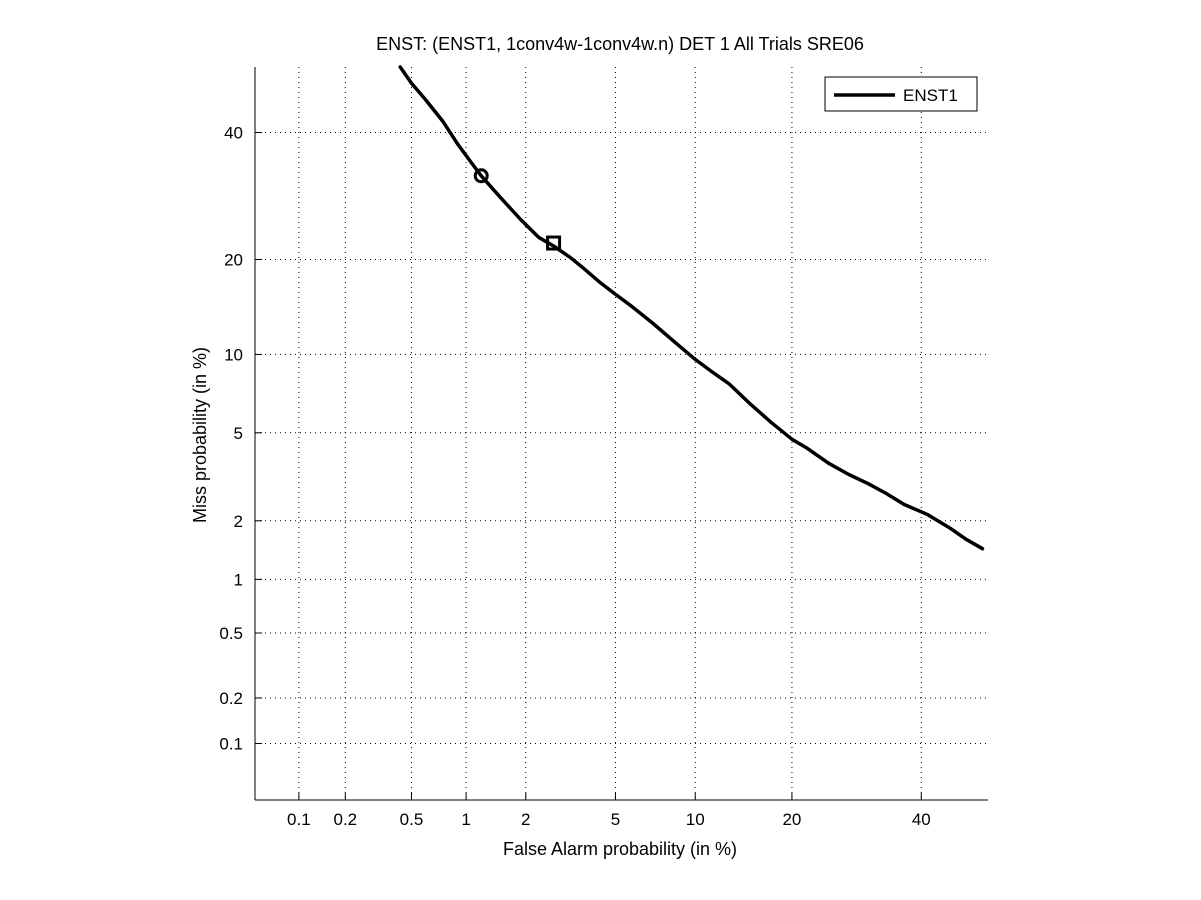 The width and height of the screenshot is (1201, 900). What do you see at coordinates (238, 433) in the screenshot?
I see `y-tick-label: 5` at bounding box center [238, 433].